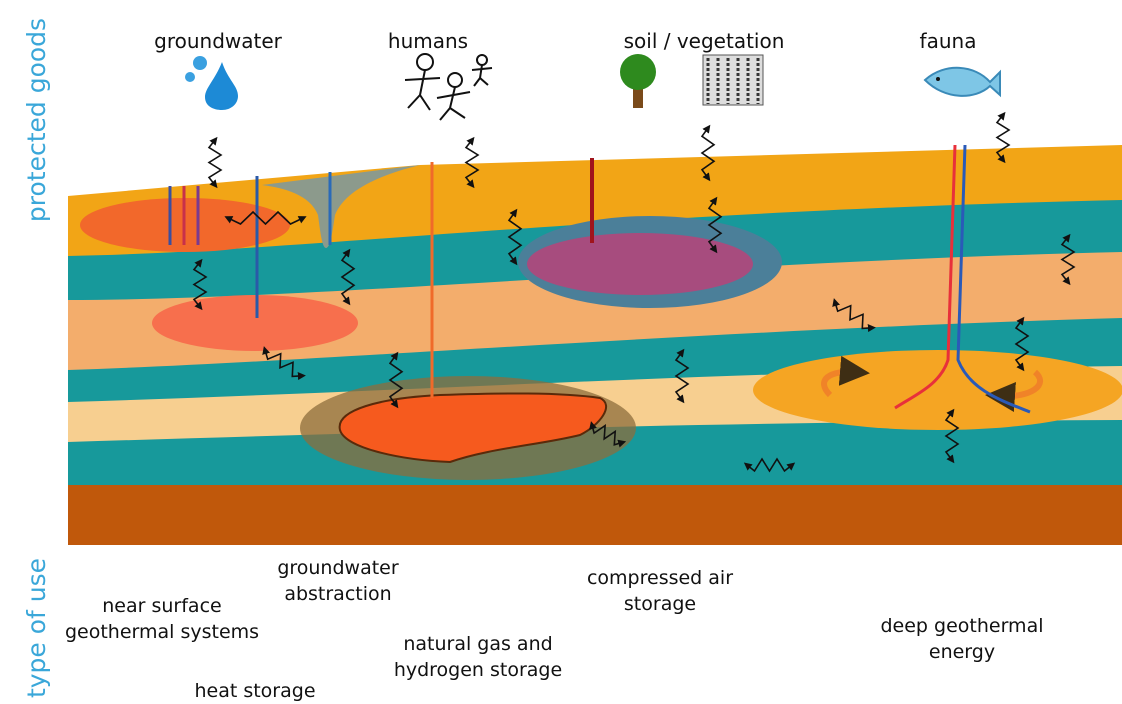  What do you see at coordinates (337, 594) in the screenshot?
I see `use-line: abstraction` at bounding box center [337, 594].